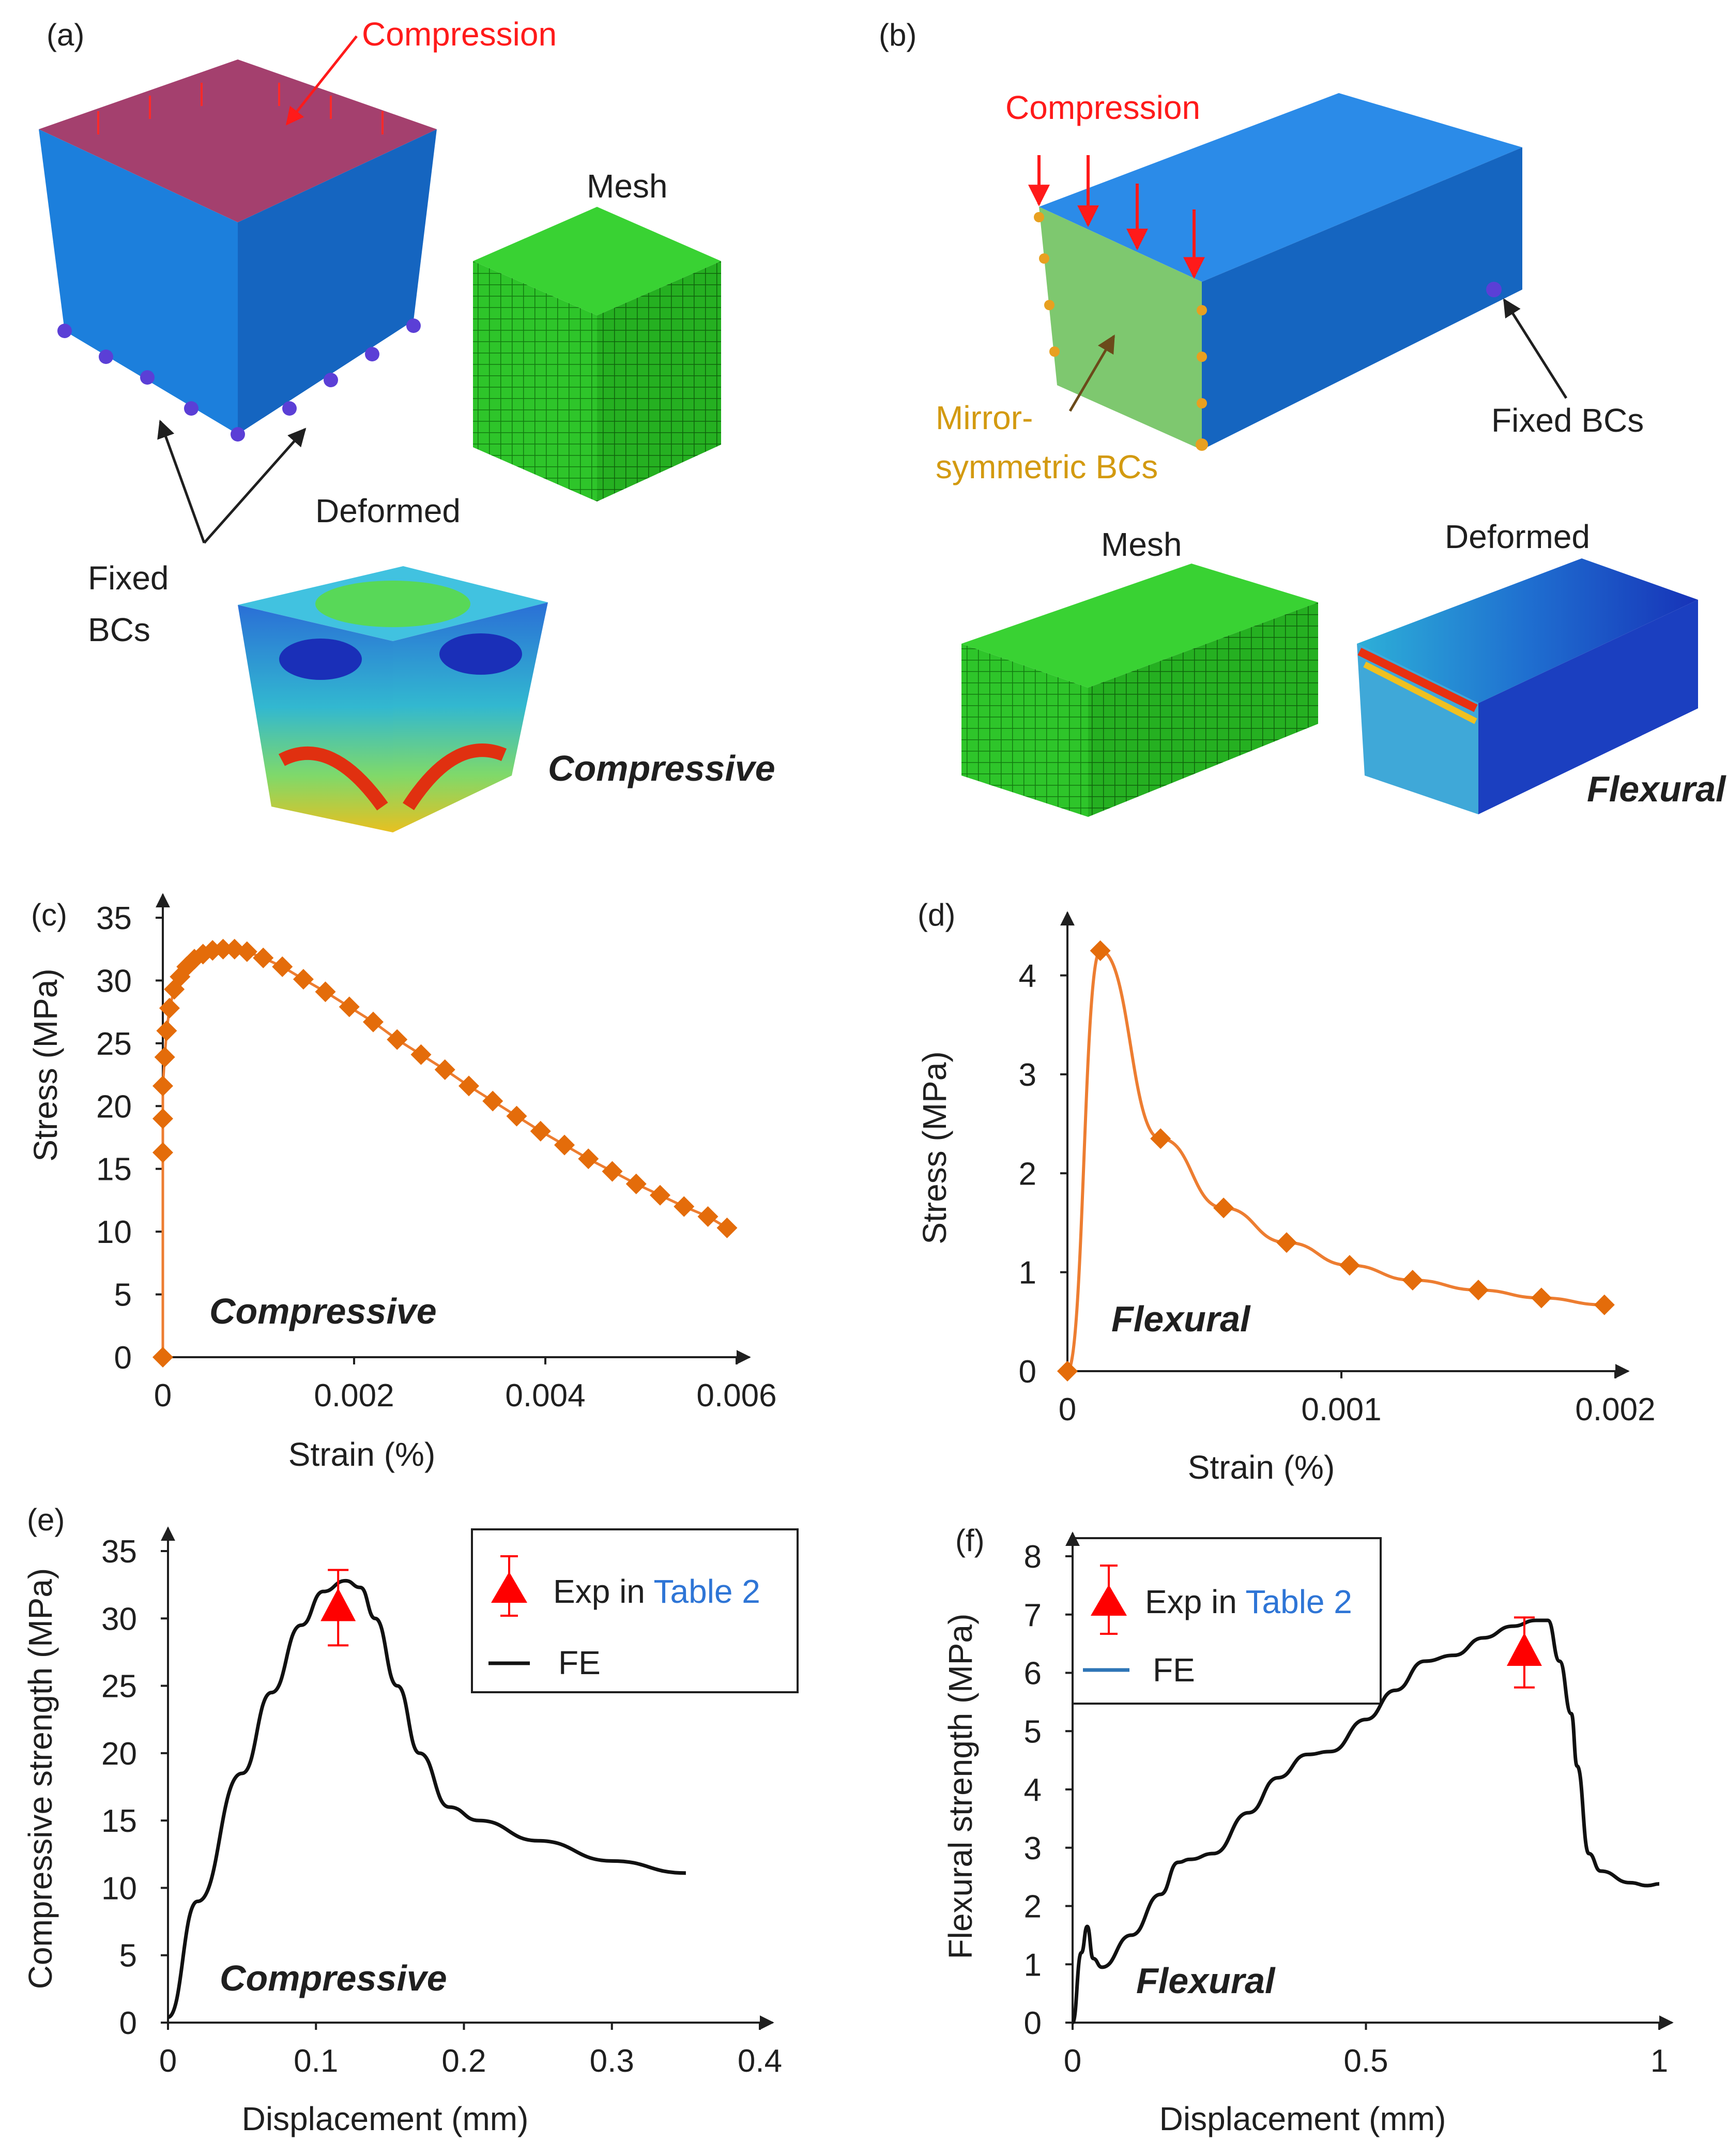 The width and height of the screenshot is (1727, 2156). I want to click on mirror-label-1: Mirror-, so click(985, 417).